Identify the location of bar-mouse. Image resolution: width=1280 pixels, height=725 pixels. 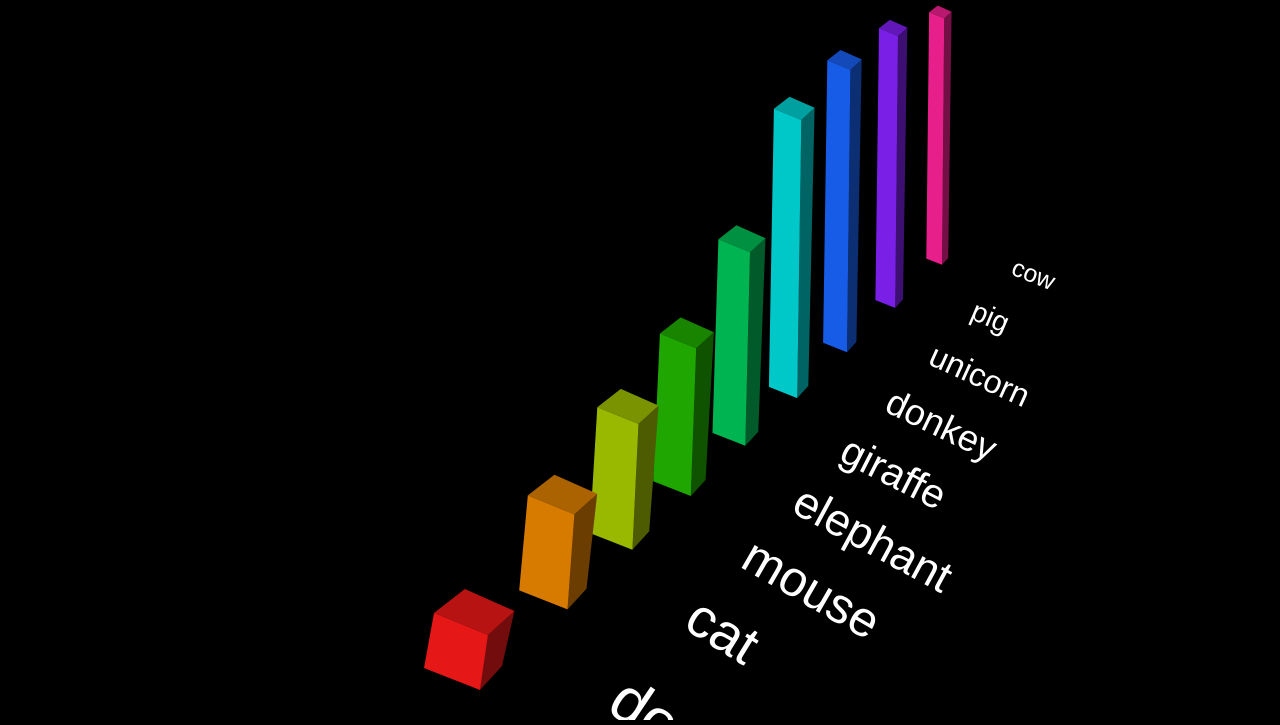
(624, 469).